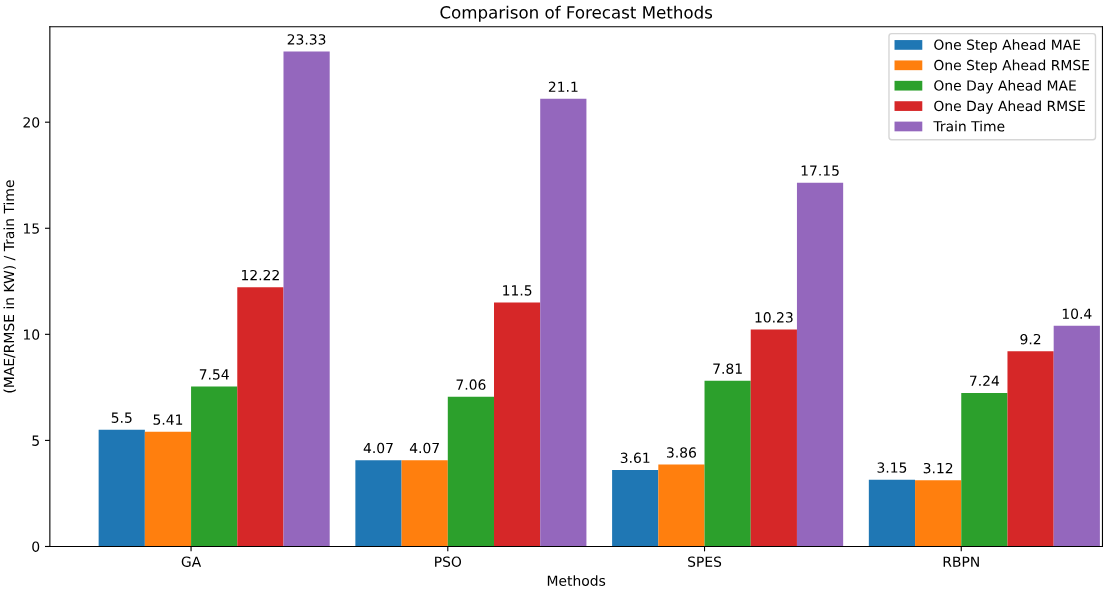 This screenshot has width=1108, height=594. What do you see at coordinates (517, 290) in the screenshot?
I see `data-label: 11.5` at bounding box center [517, 290].